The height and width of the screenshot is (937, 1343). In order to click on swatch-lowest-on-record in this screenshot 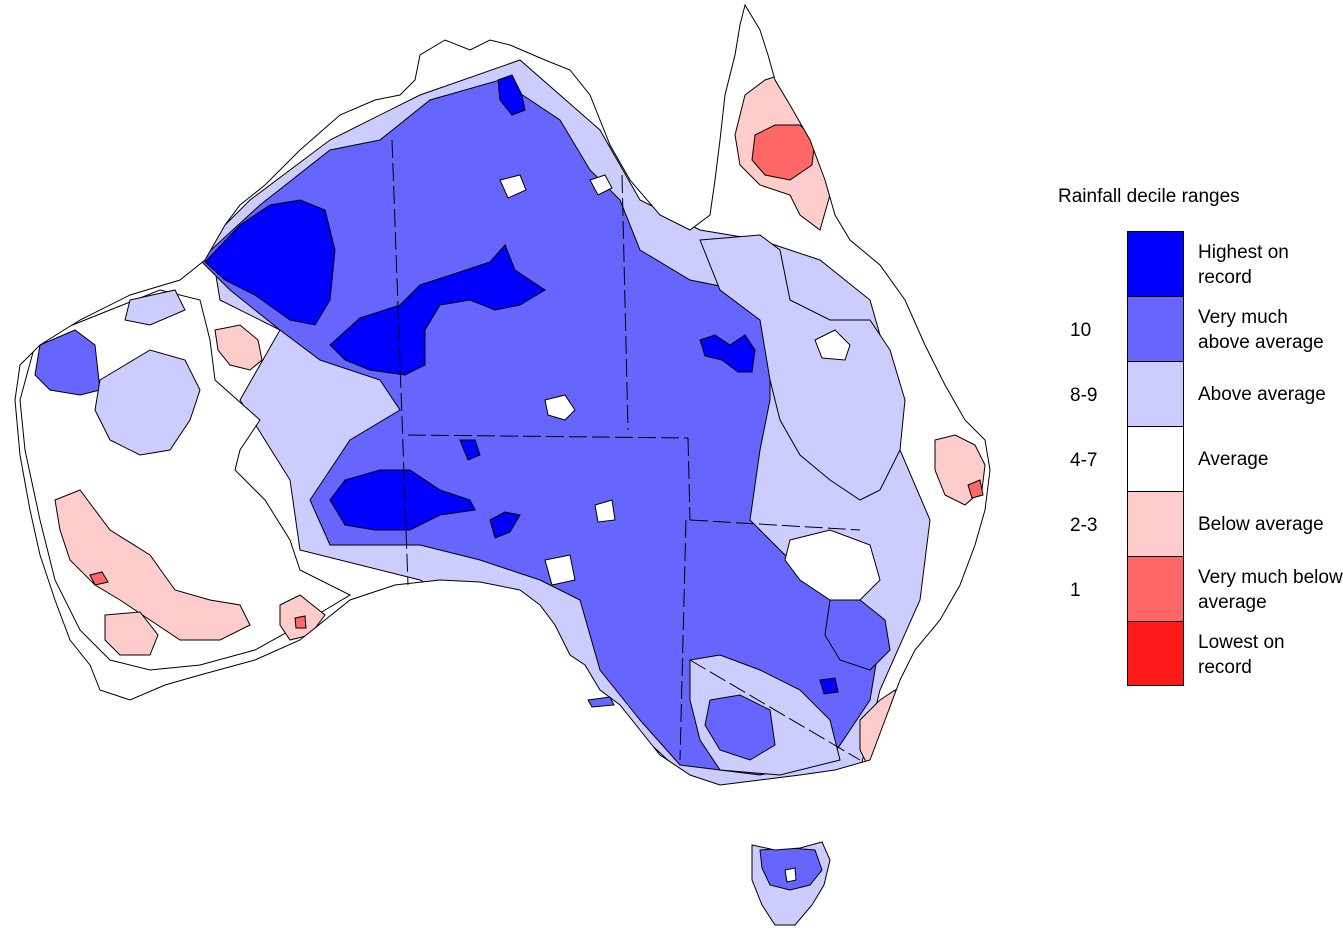, I will do `click(1155, 653)`.